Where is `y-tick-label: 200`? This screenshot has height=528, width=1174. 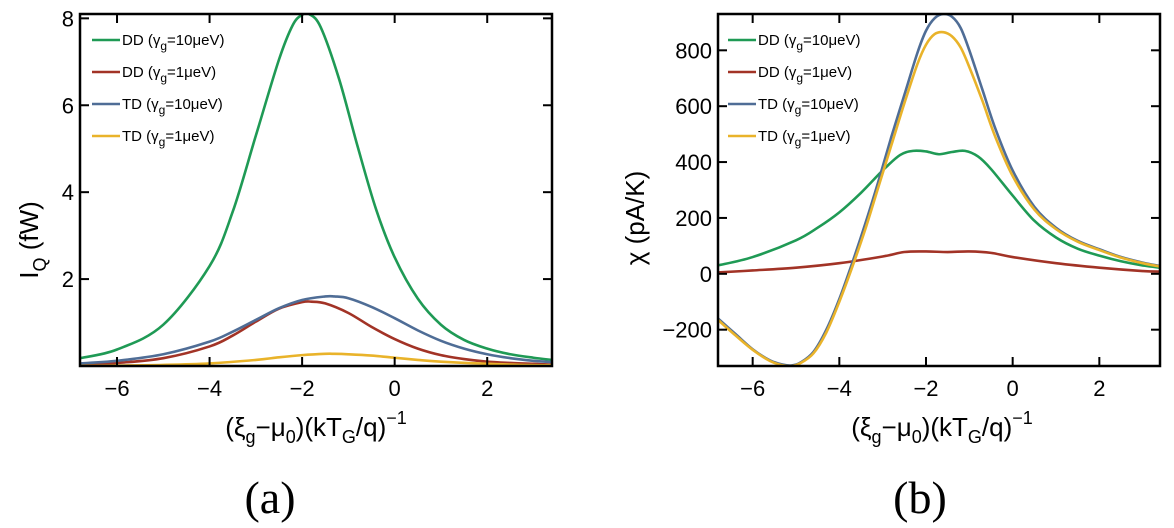 y-tick-label: 200 is located at coordinates (693, 218).